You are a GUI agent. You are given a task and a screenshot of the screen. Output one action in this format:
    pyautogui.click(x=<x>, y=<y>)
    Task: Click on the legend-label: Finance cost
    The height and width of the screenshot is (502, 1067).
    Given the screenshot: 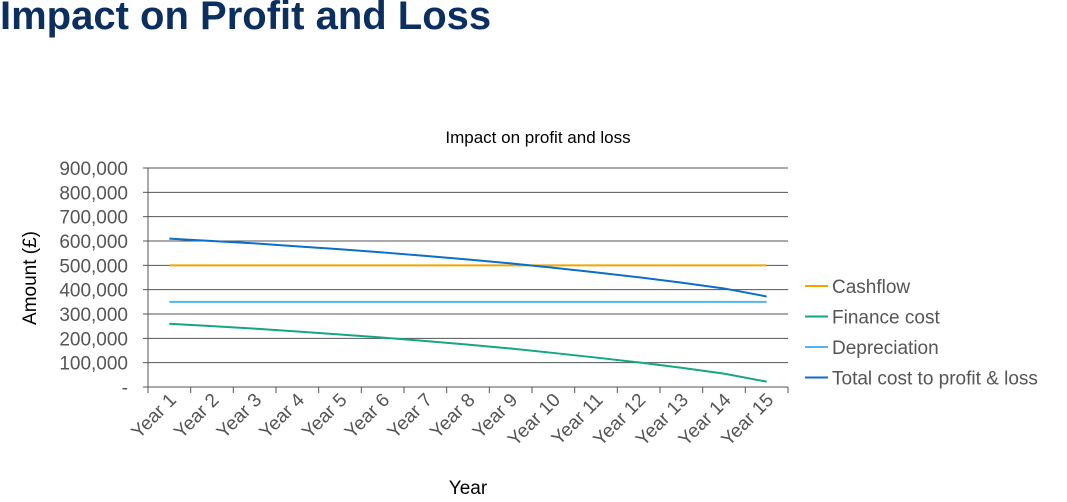 What is the action you would take?
    pyautogui.click(x=886, y=318)
    